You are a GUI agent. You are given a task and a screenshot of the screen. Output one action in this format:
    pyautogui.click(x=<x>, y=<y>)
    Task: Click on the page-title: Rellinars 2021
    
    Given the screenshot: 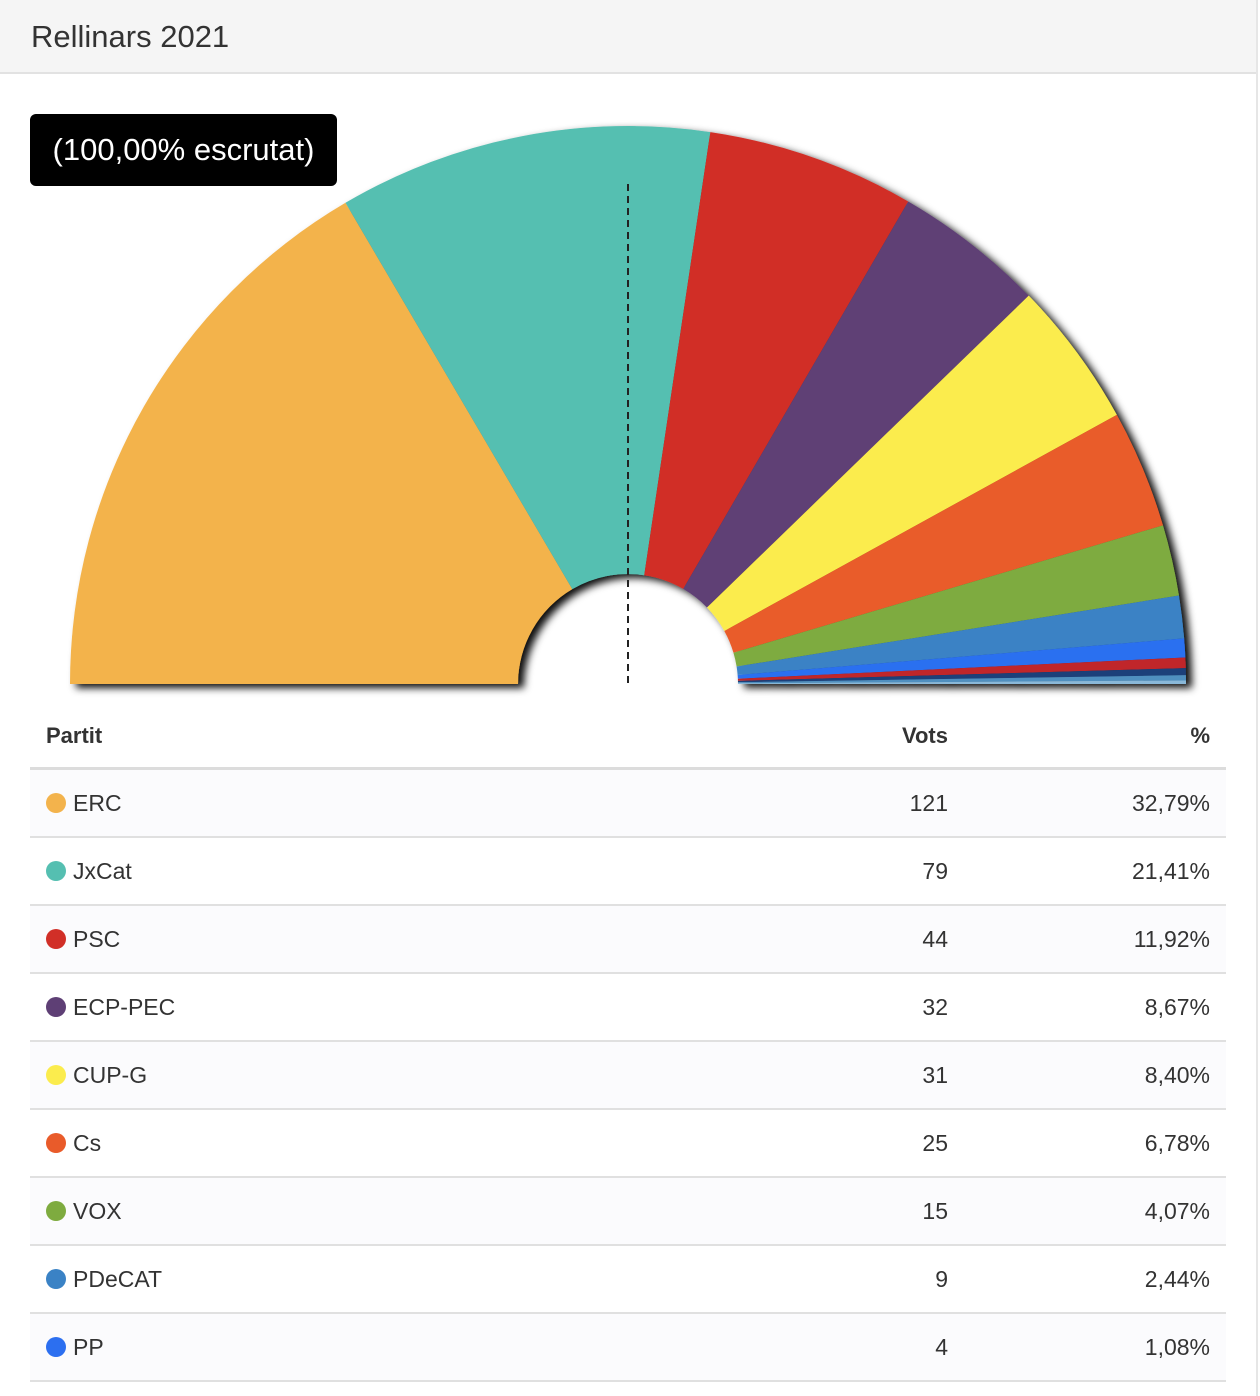 What is the action you would take?
    pyautogui.click(x=130, y=36)
    